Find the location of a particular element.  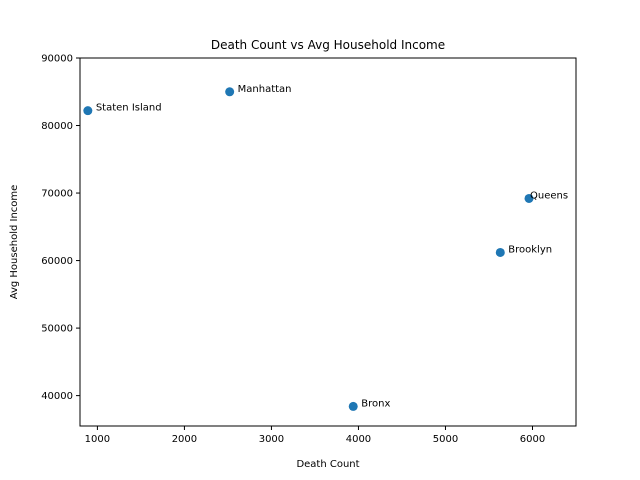

x-tick-label: 5000 is located at coordinates (445, 439).